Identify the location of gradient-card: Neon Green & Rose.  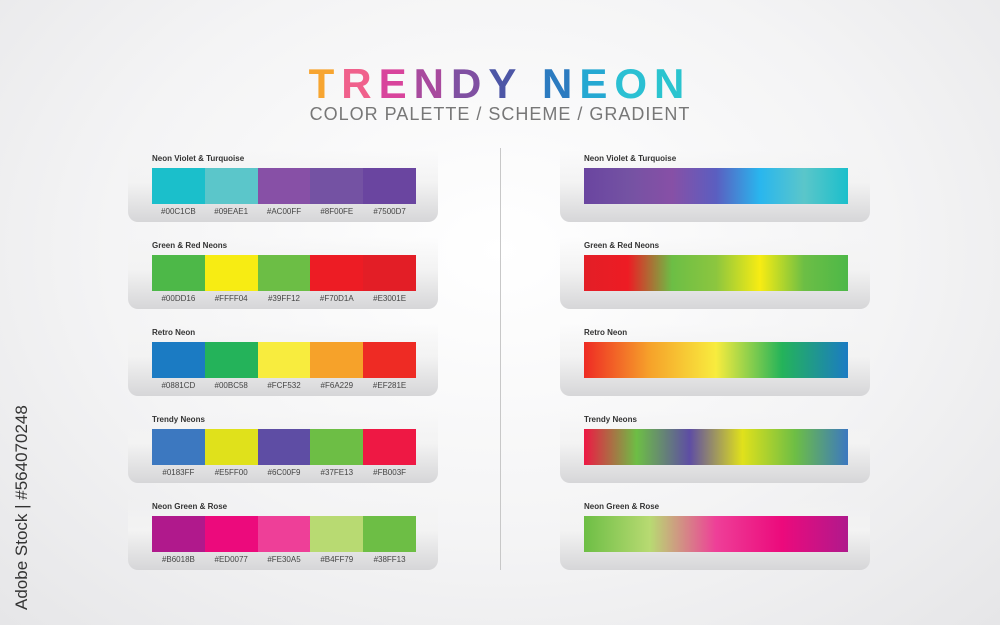
(715, 534).